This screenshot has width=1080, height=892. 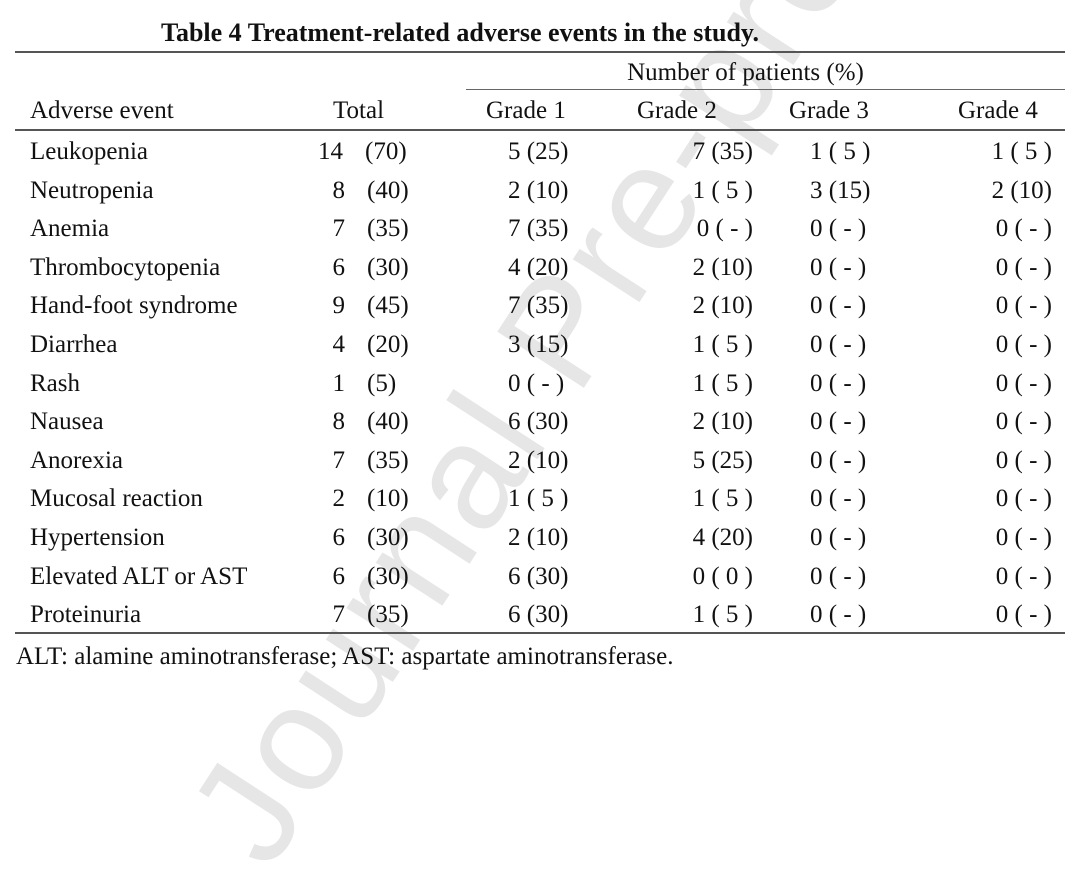 I want to click on grade-1-cell: 5 (25), so click(x=538, y=151).